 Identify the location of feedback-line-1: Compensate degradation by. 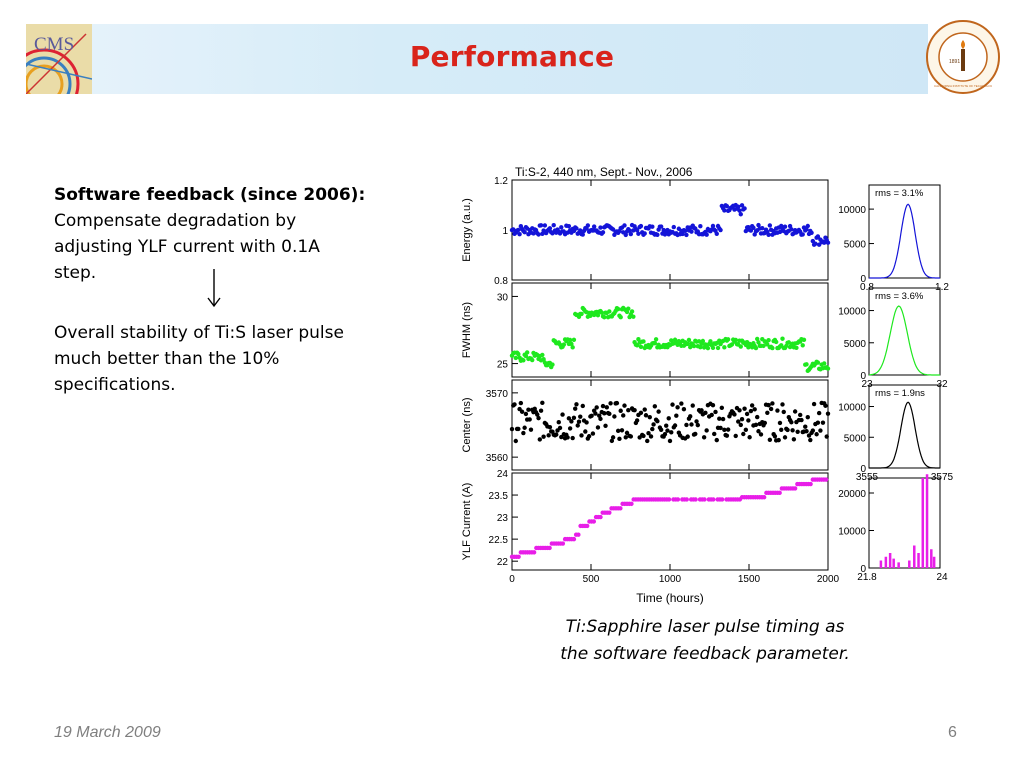
(175, 221).